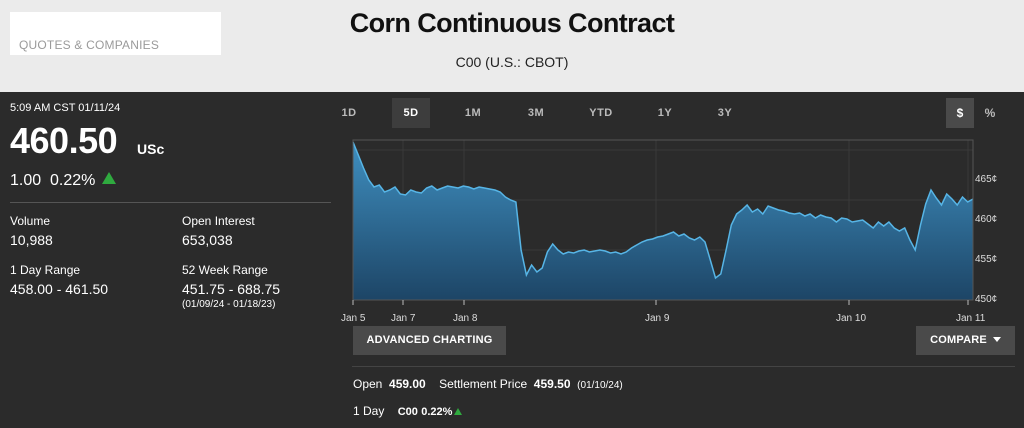 The image size is (1024, 428). What do you see at coordinates (218, 221) in the screenshot?
I see `open-interest-label: Open Interest` at bounding box center [218, 221].